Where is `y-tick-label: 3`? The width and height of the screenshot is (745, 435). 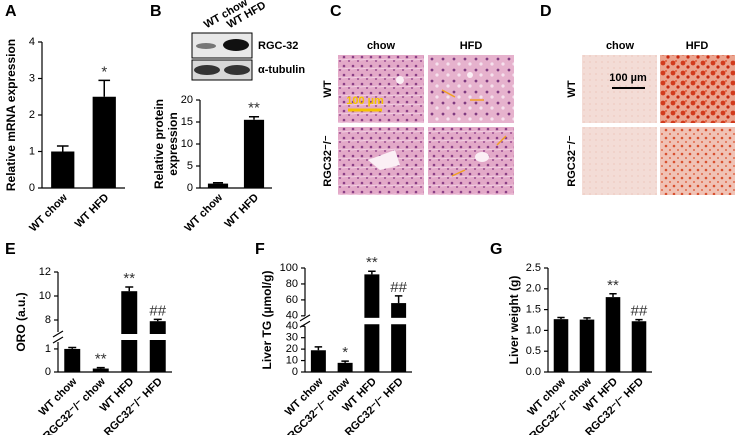
y-tick-label: 3 is located at coordinates (32, 78).